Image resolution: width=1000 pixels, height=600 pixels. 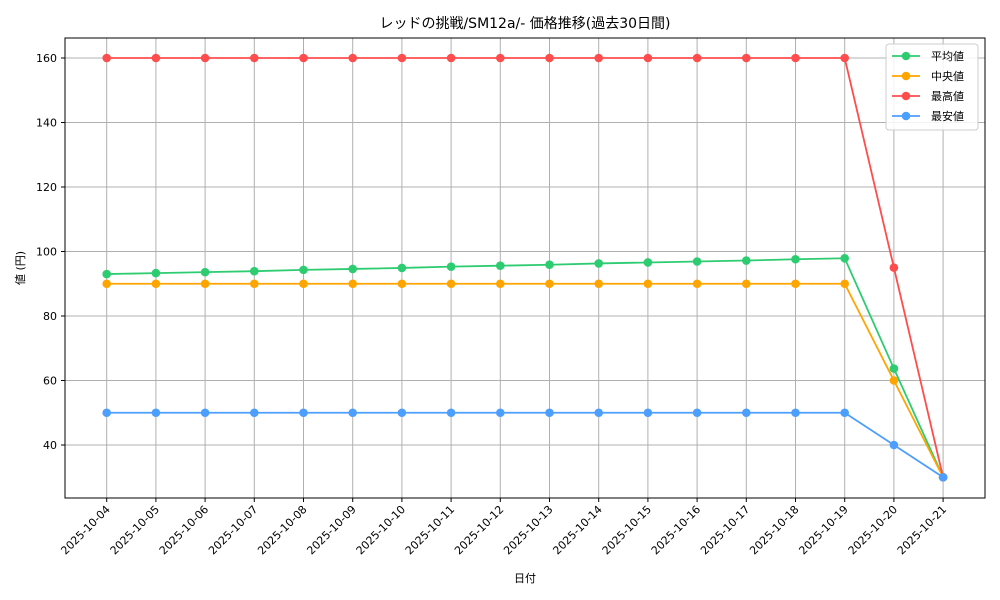 I want to click on series-line, so click(x=525, y=445).